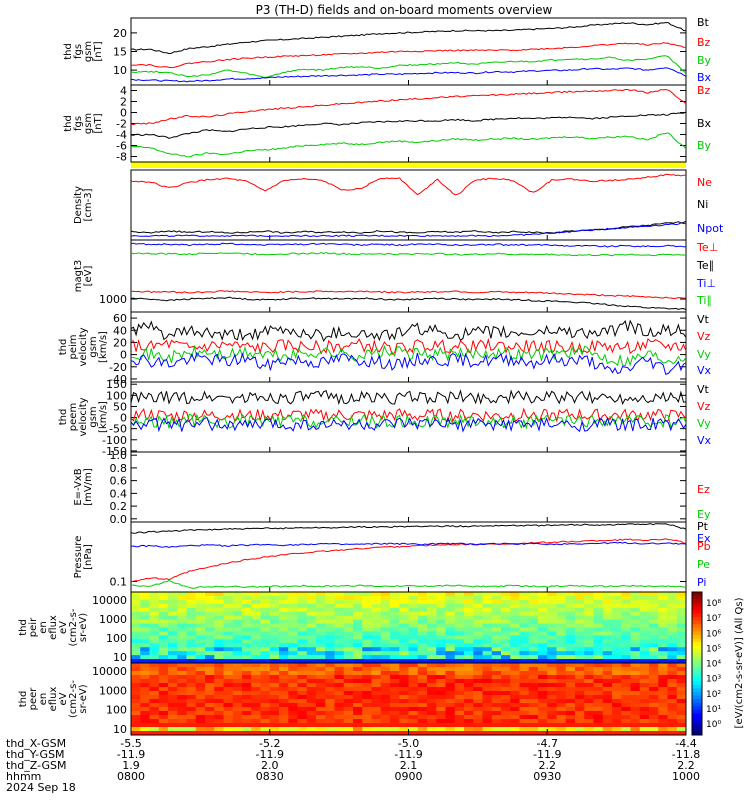 The height and width of the screenshot is (800, 750). Describe the element at coordinates (73, 627) in the screenshot. I see `y-axis-label-line: (cm2-s-` at that location.